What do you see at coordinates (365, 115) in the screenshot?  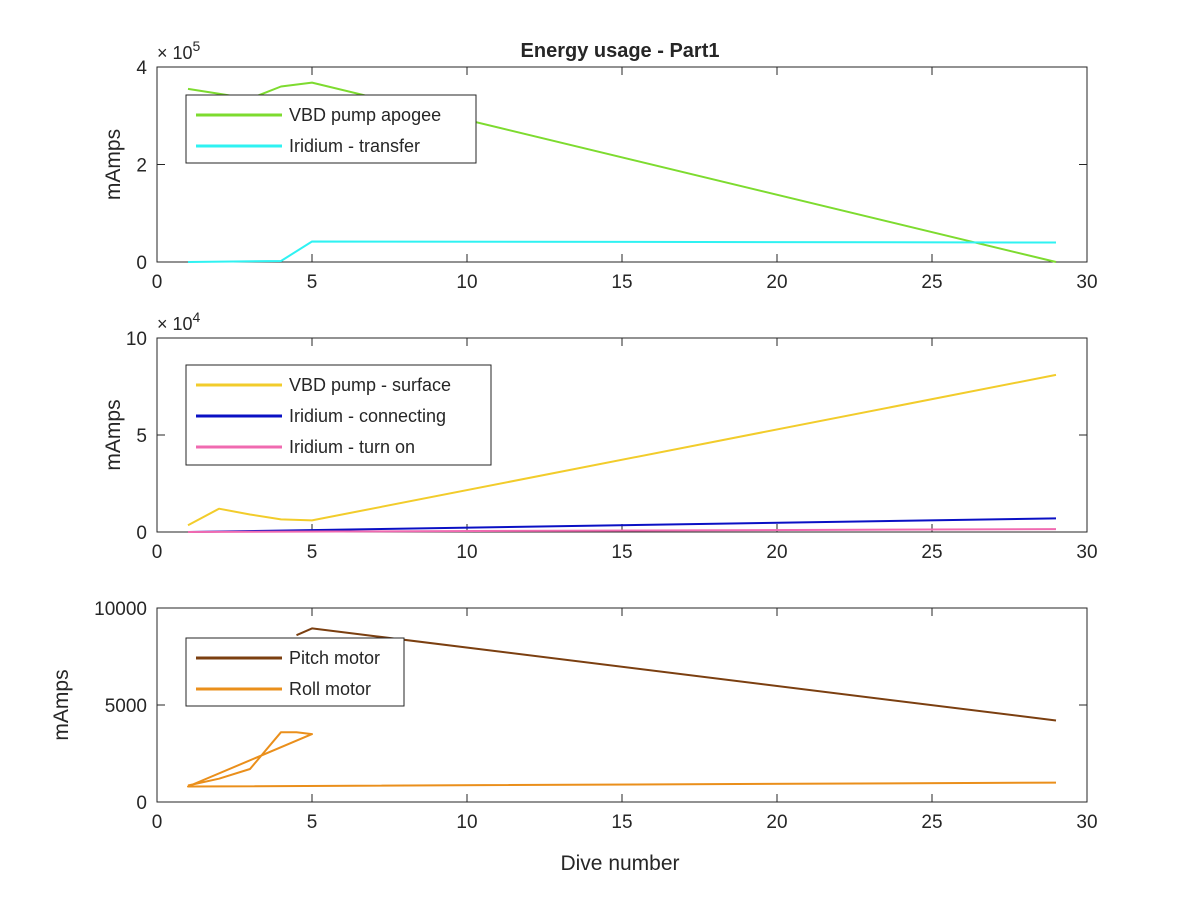 I see `legend-entry: VBD pump apogee` at bounding box center [365, 115].